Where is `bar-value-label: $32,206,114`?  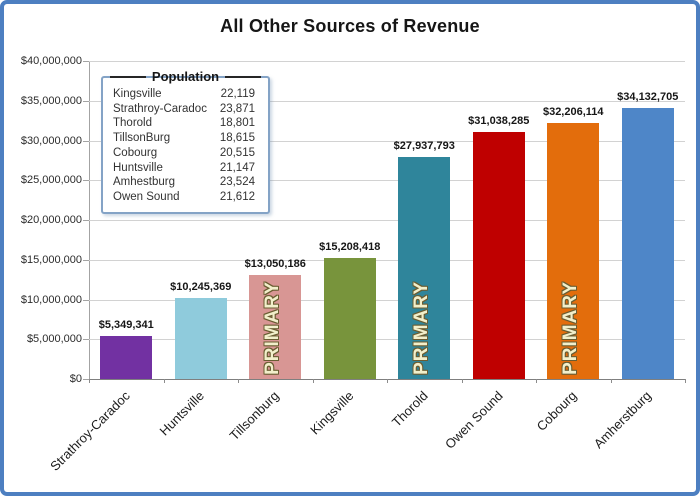 bar-value-label: $32,206,114 is located at coordinates (573, 111).